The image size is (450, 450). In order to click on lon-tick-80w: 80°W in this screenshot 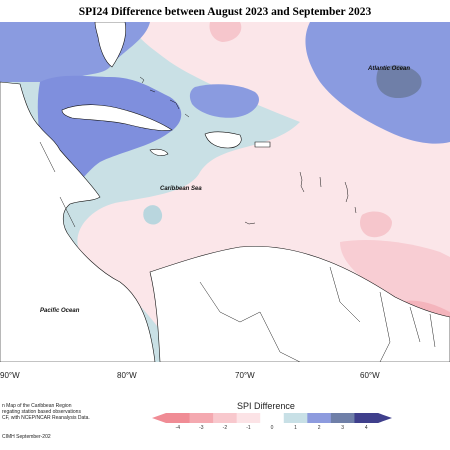, I will do `click(127, 375)`.